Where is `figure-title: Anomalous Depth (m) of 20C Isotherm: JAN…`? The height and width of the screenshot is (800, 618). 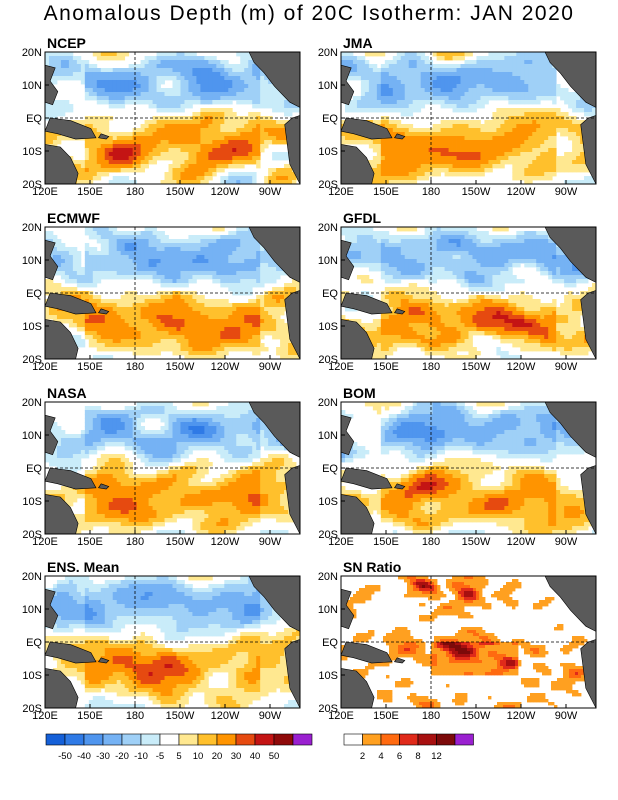
figure-title: Anomalous Depth (m) of 20C Isotherm: JAN… is located at coordinates (309, 13).